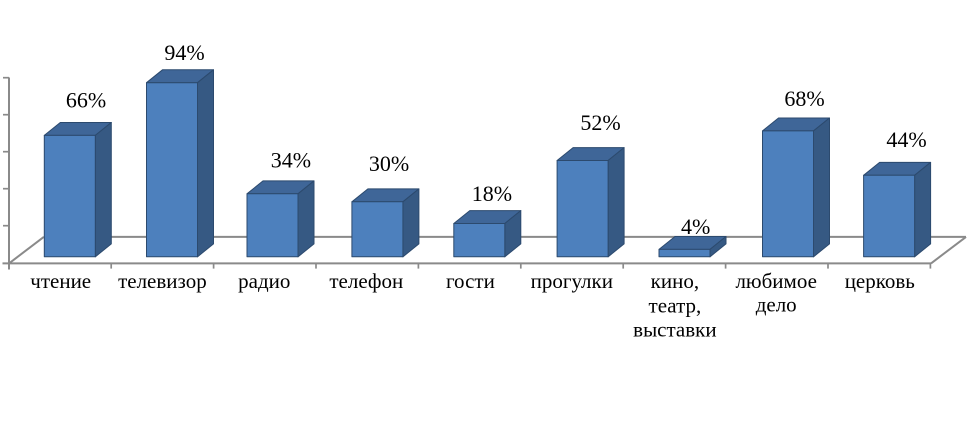 Image resolution: width=973 pixels, height=432 pixels. What do you see at coordinates (264, 281) in the screenshot?
I see `svg-text: радио` at bounding box center [264, 281].